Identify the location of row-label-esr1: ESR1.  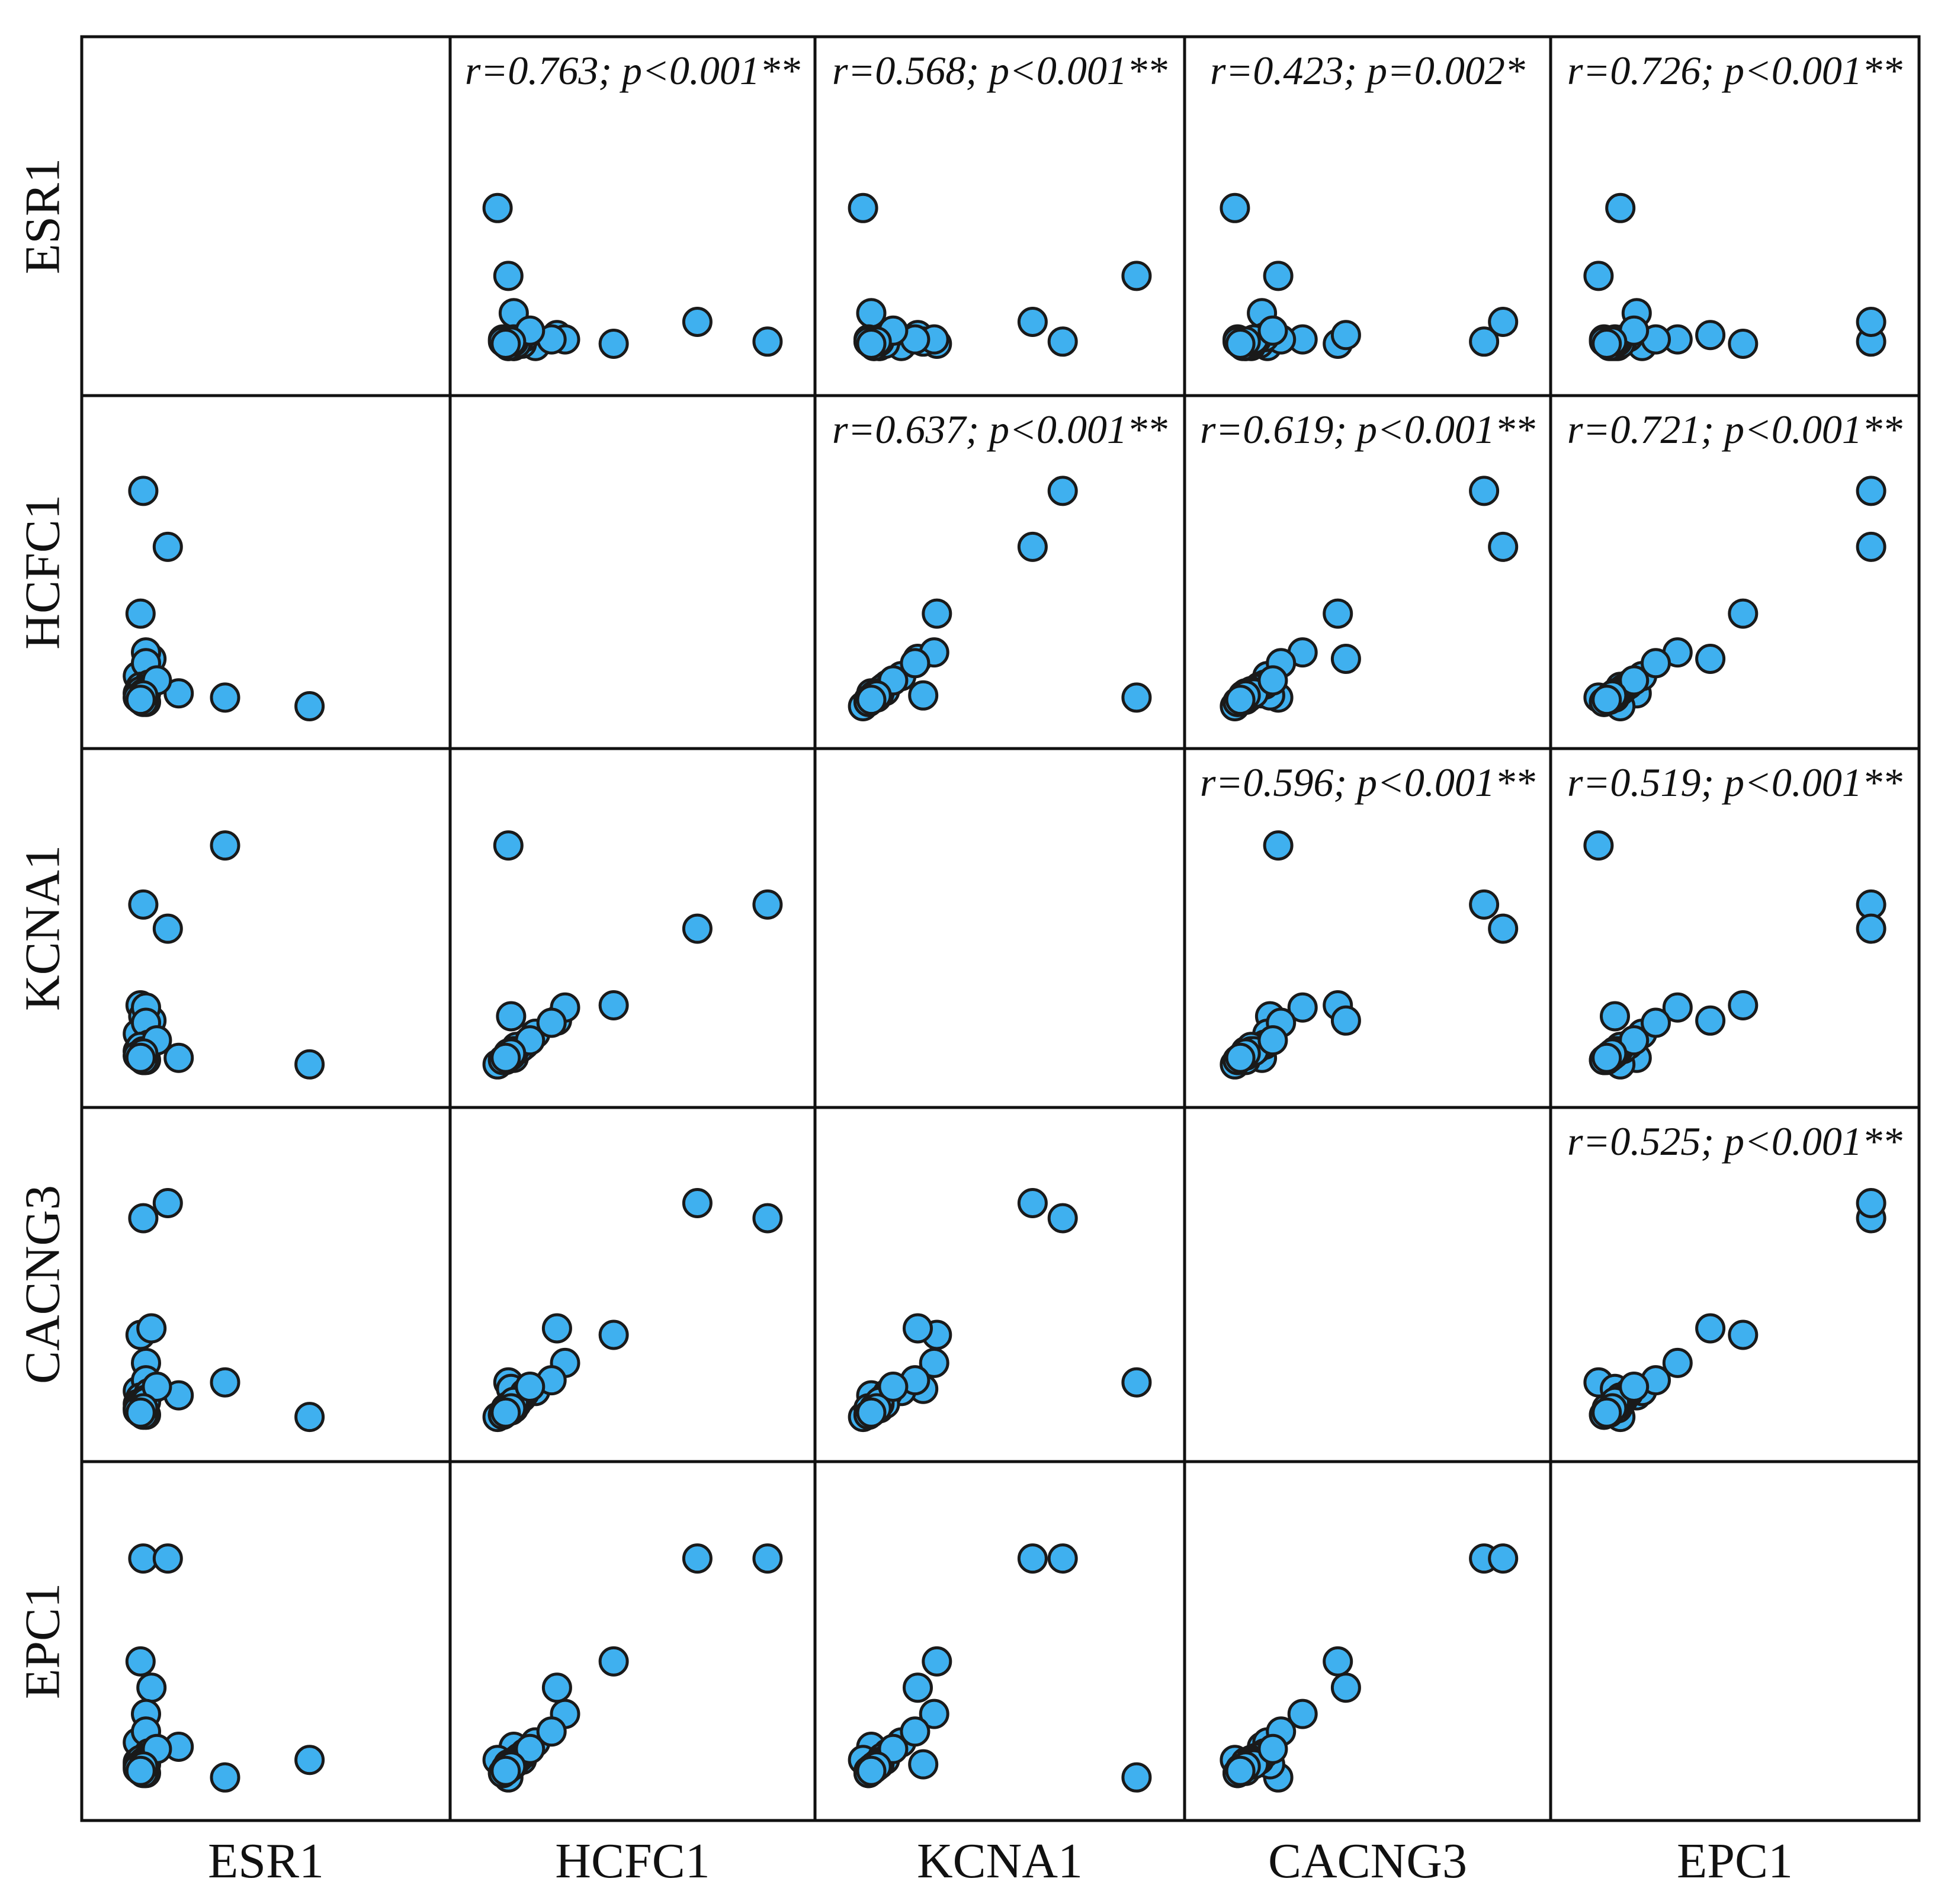
(43, 216).